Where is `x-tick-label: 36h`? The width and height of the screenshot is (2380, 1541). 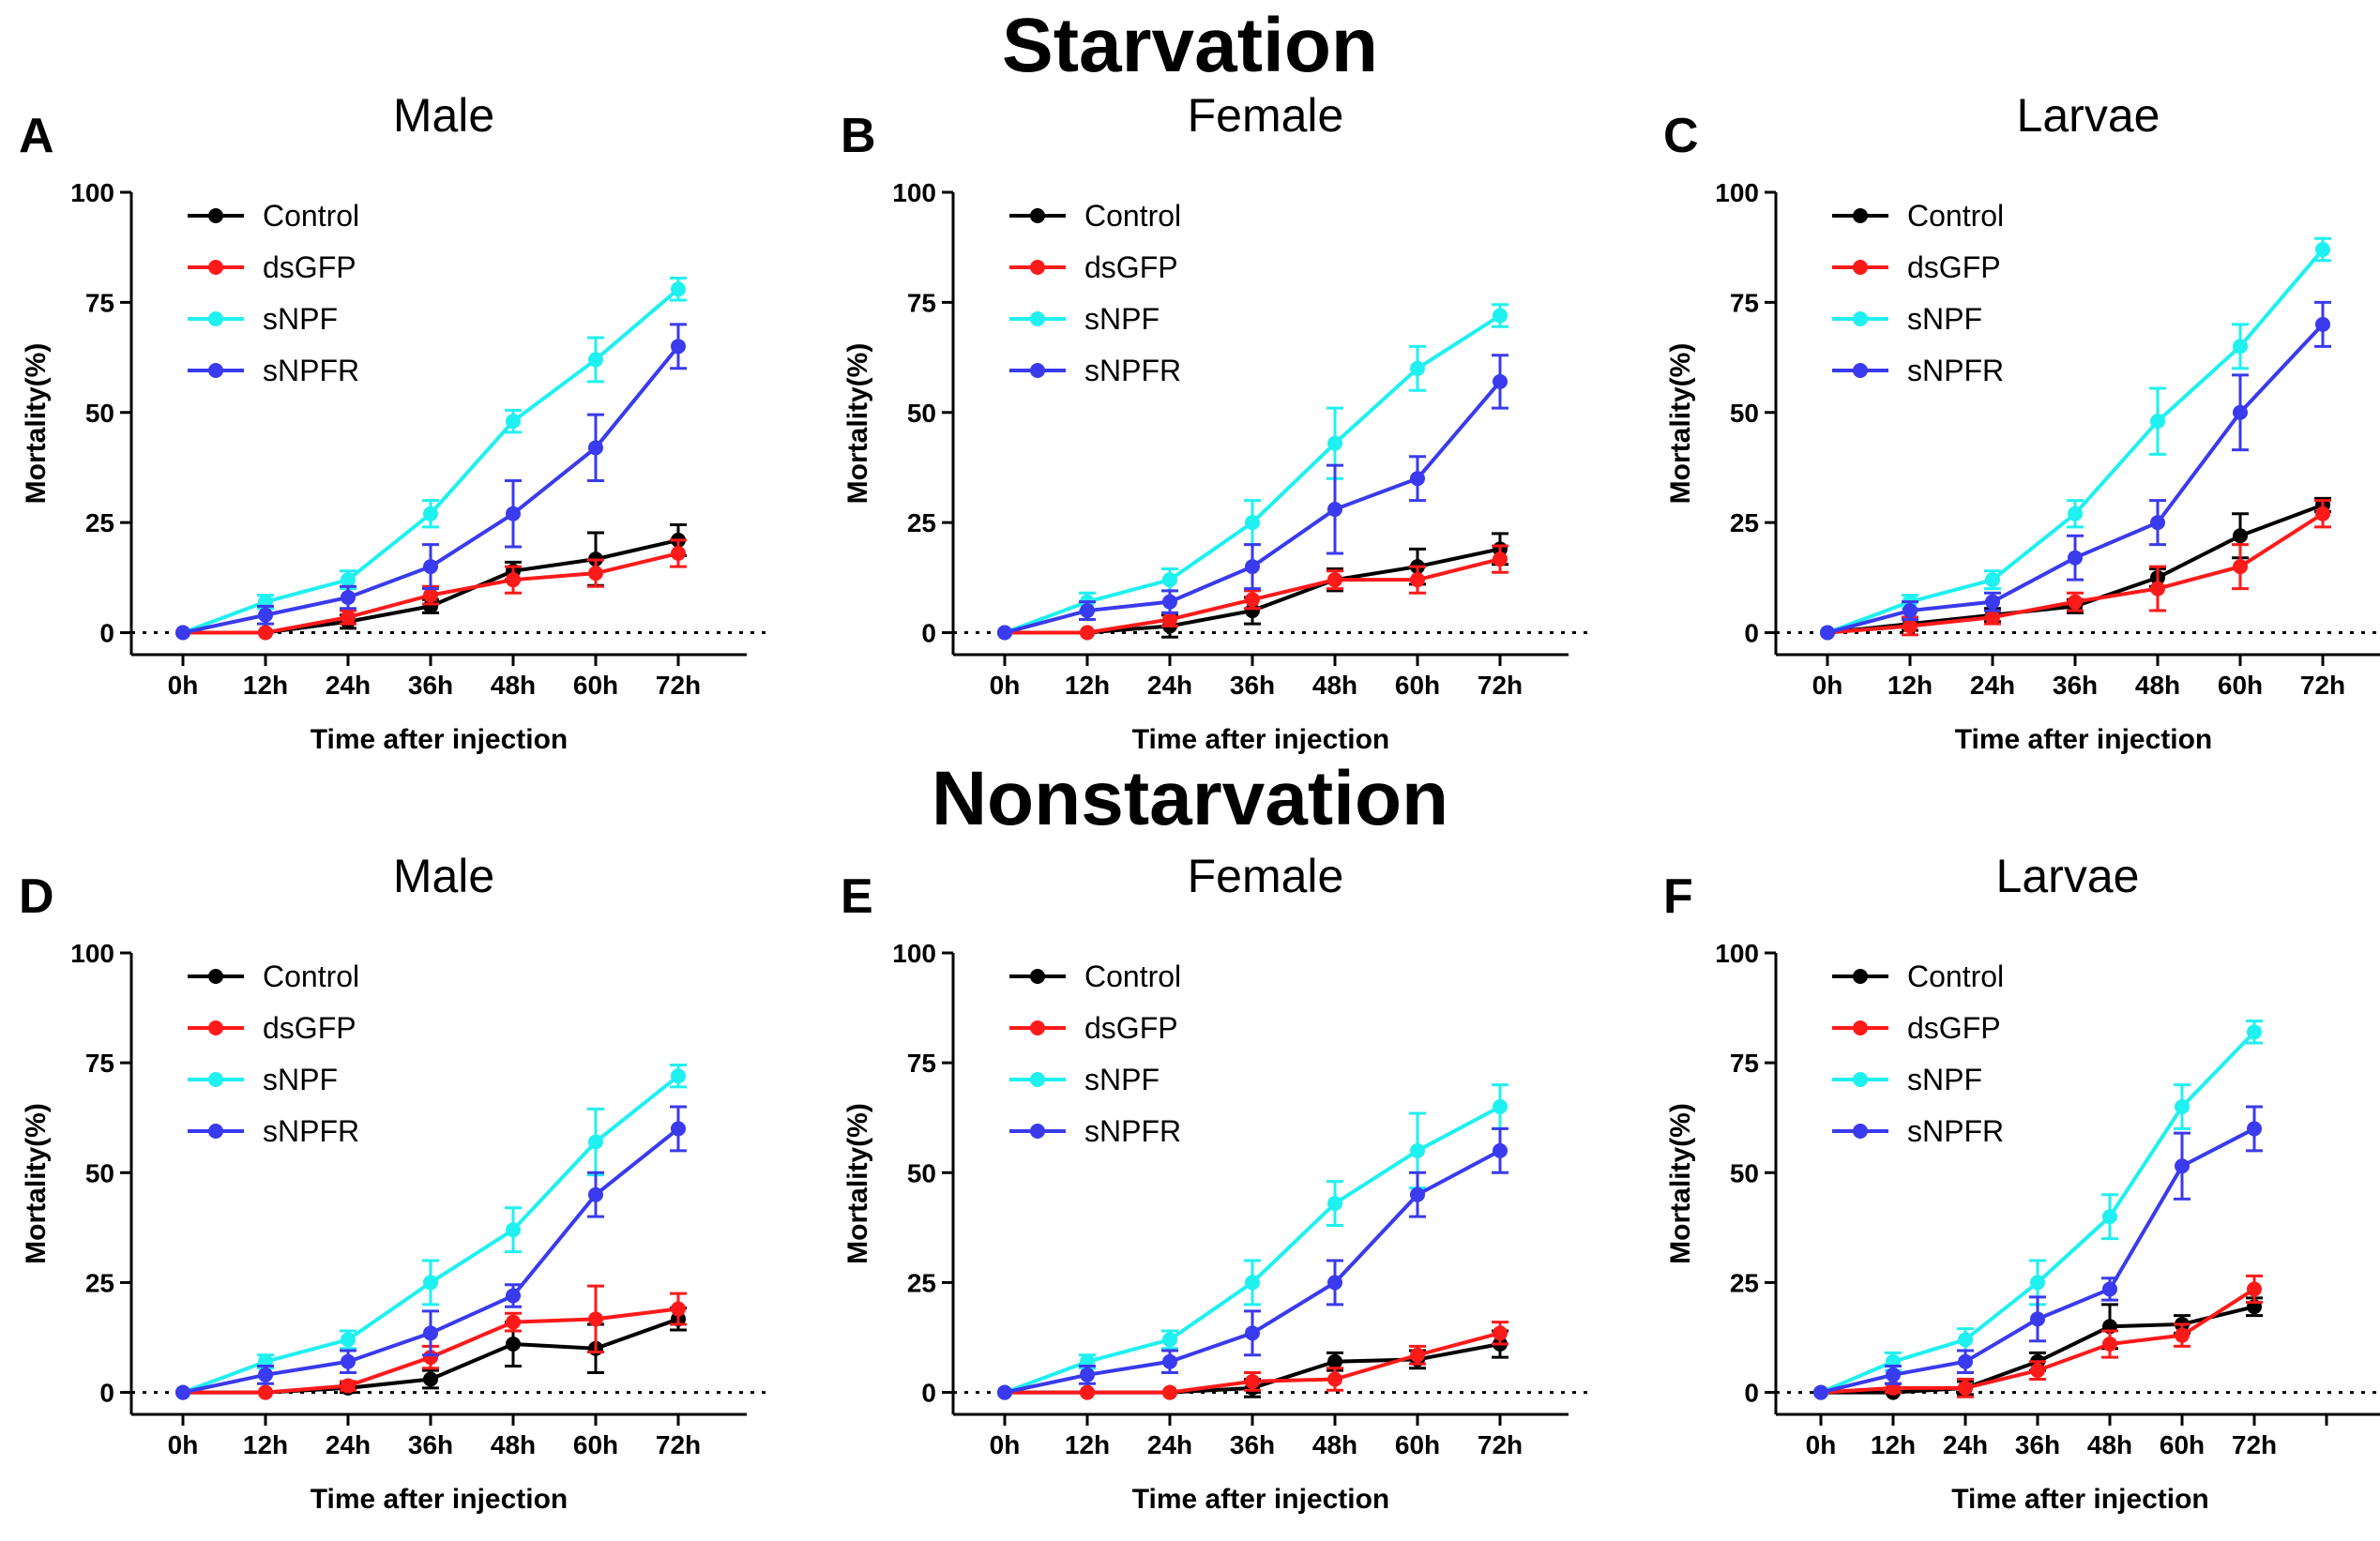 x-tick-label: 36h is located at coordinates (2037, 1445).